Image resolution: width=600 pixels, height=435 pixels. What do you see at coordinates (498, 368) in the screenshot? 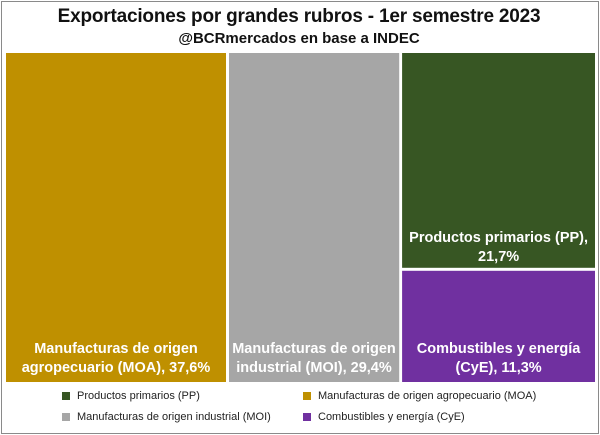
I see `treemap-label-cye-line-2: (CyE), 11,3%` at bounding box center [498, 368].